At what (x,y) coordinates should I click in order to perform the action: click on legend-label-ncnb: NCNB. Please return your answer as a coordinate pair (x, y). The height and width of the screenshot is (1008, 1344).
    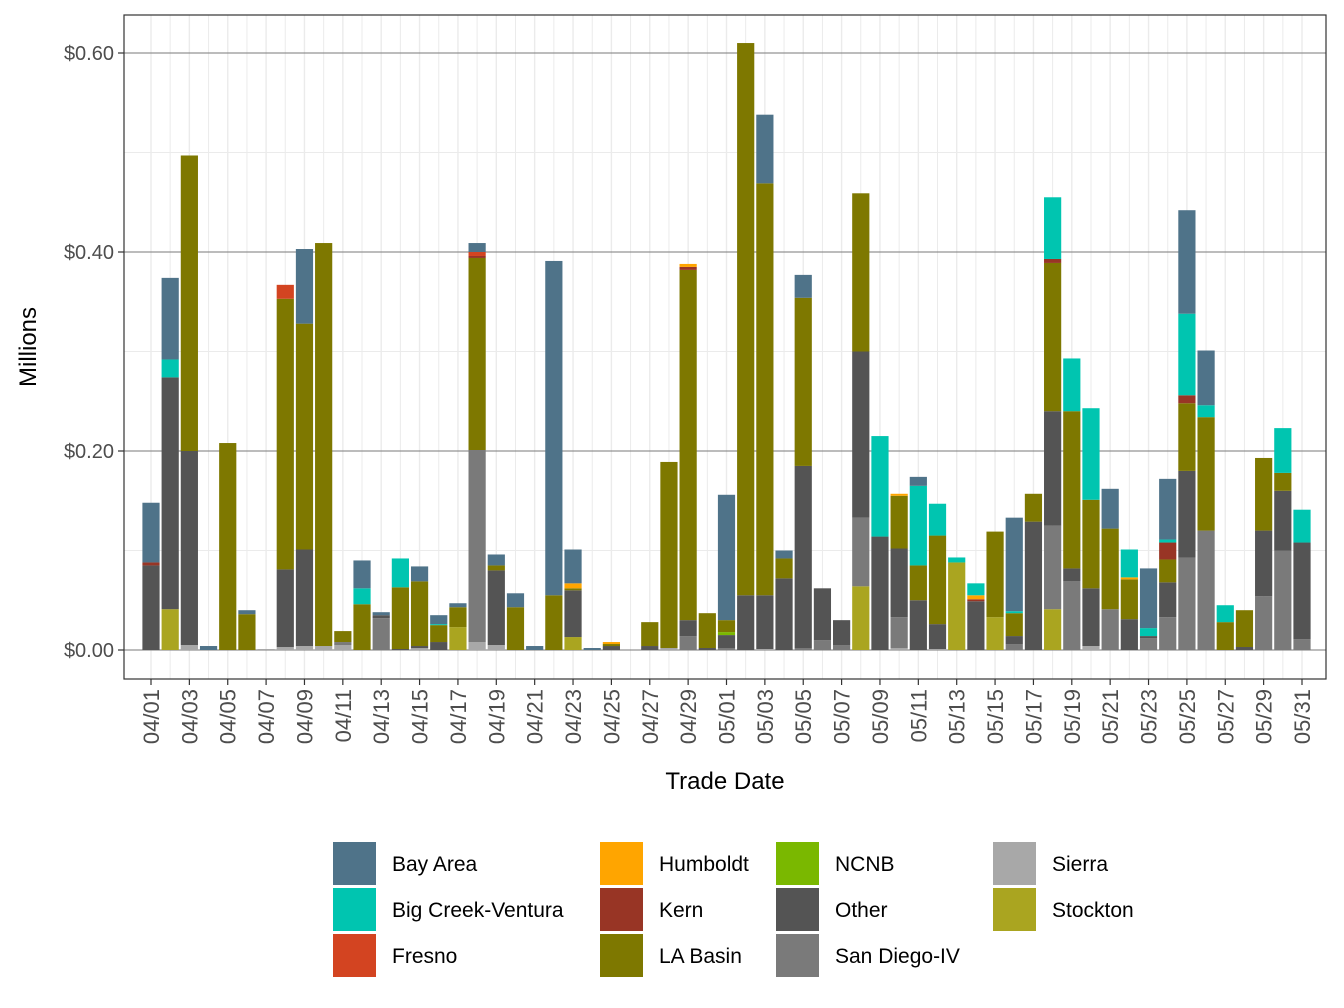
    Looking at the image, I should click on (865, 864).